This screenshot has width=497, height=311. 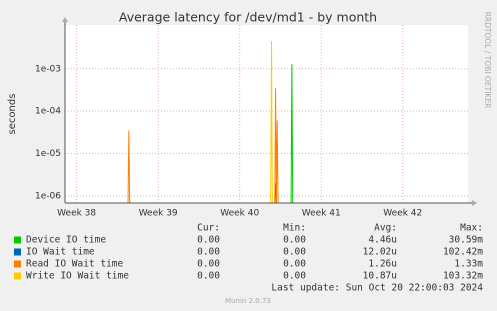 I want to click on x-tick-label: Week 40, so click(x=239, y=214).